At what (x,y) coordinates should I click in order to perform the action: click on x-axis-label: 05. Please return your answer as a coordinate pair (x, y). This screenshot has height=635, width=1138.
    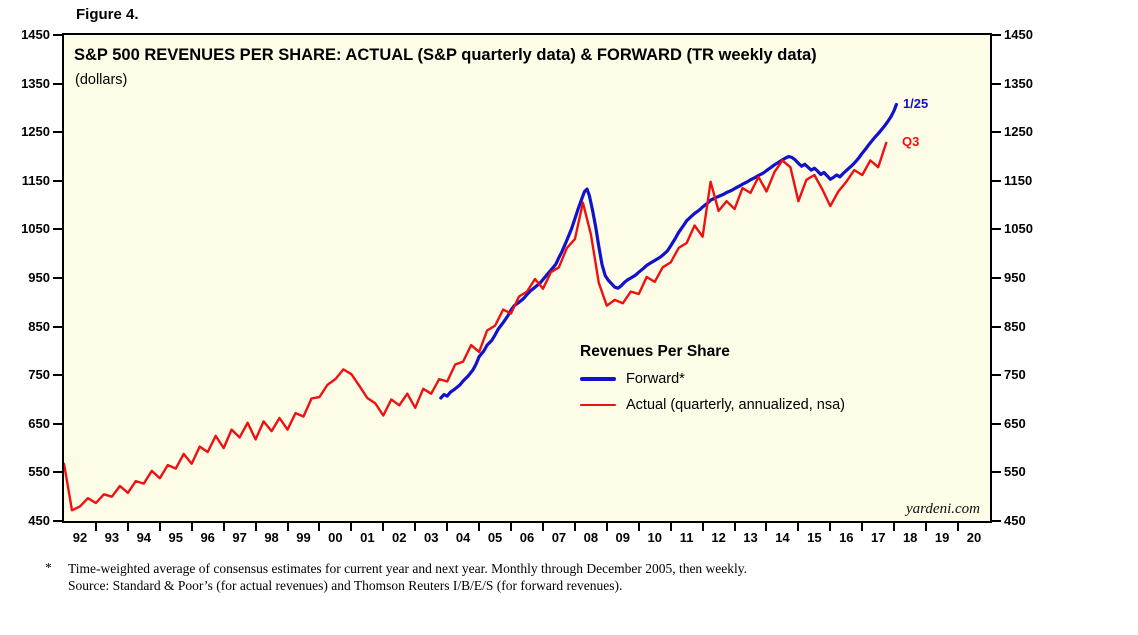
    Looking at the image, I should click on (495, 537).